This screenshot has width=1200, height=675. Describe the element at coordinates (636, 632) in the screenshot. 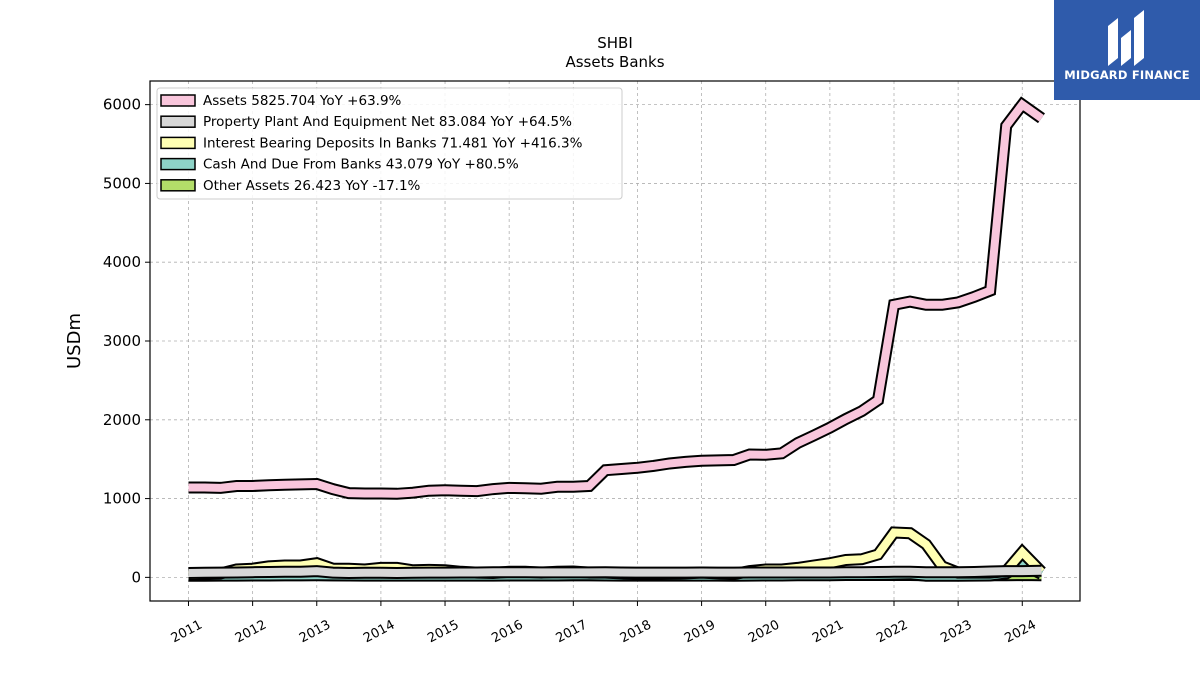

I see `x-tick-label: 2018` at that location.